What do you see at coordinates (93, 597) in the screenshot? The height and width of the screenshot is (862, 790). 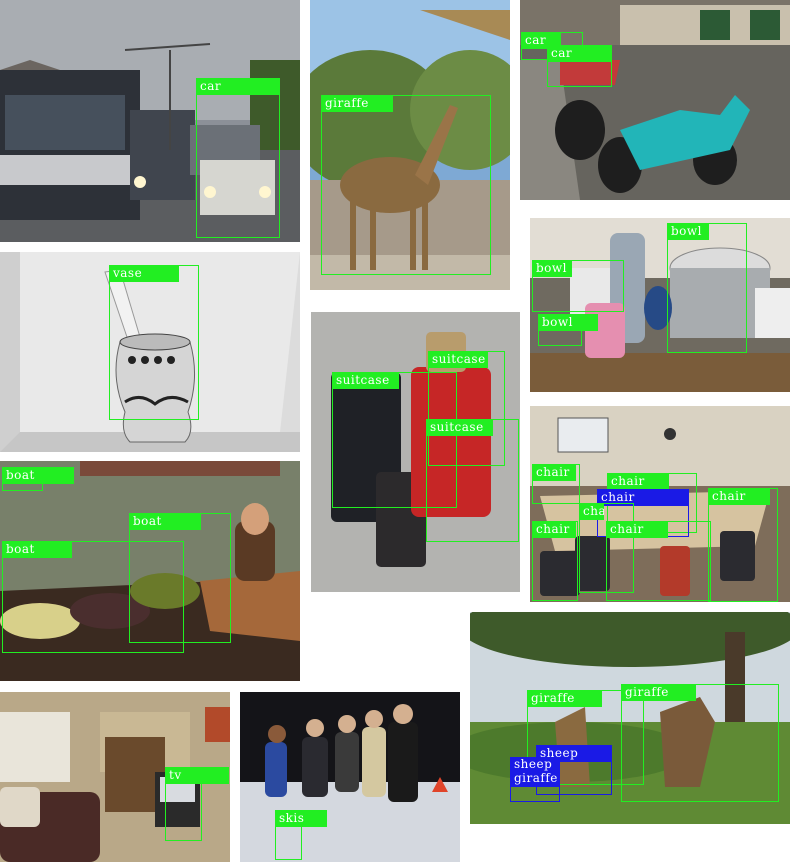 I see `bbox-boat` at bounding box center [93, 597].